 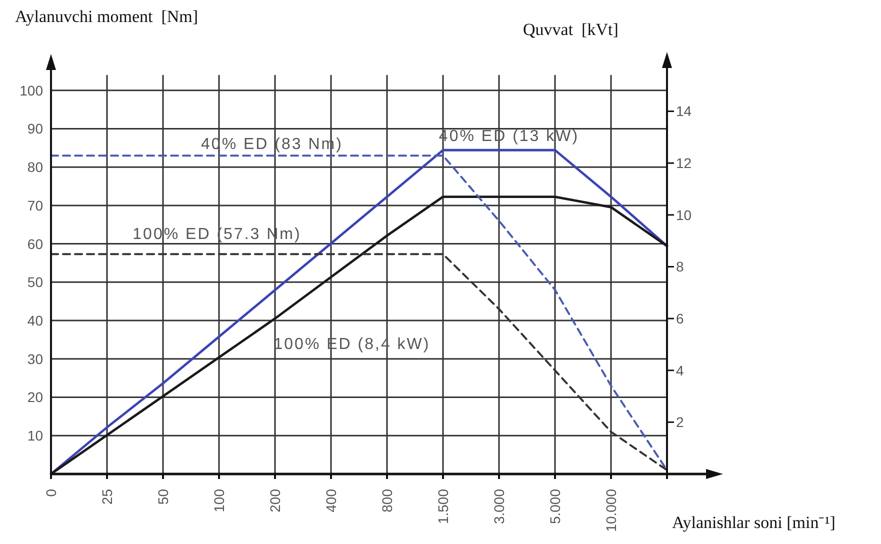 What do you see at coordinates (35, 244) in the screenshot?
I see `y-tick-label: 60` at bounding box center [35, 244].